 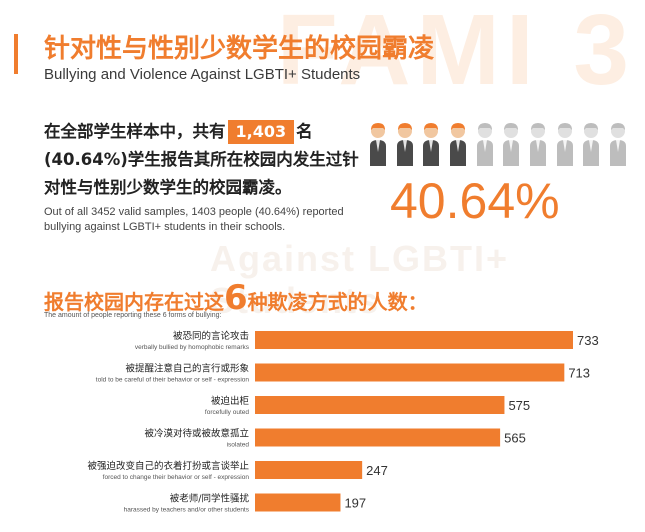 What do you see at coordinates (261, 132) in the screenshot?
I see `stat-count-badge: 1,403` at bounding box center [261, 132].